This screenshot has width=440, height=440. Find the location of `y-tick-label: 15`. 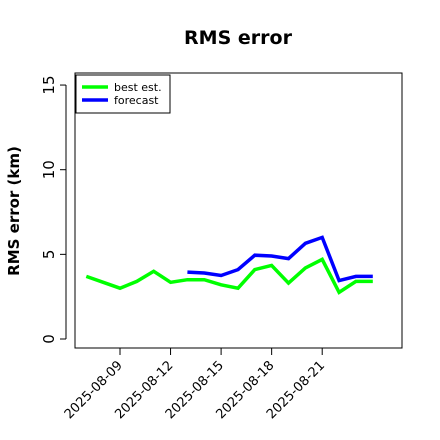

y-tick-label: 15 is located at coordinates (49, 85).